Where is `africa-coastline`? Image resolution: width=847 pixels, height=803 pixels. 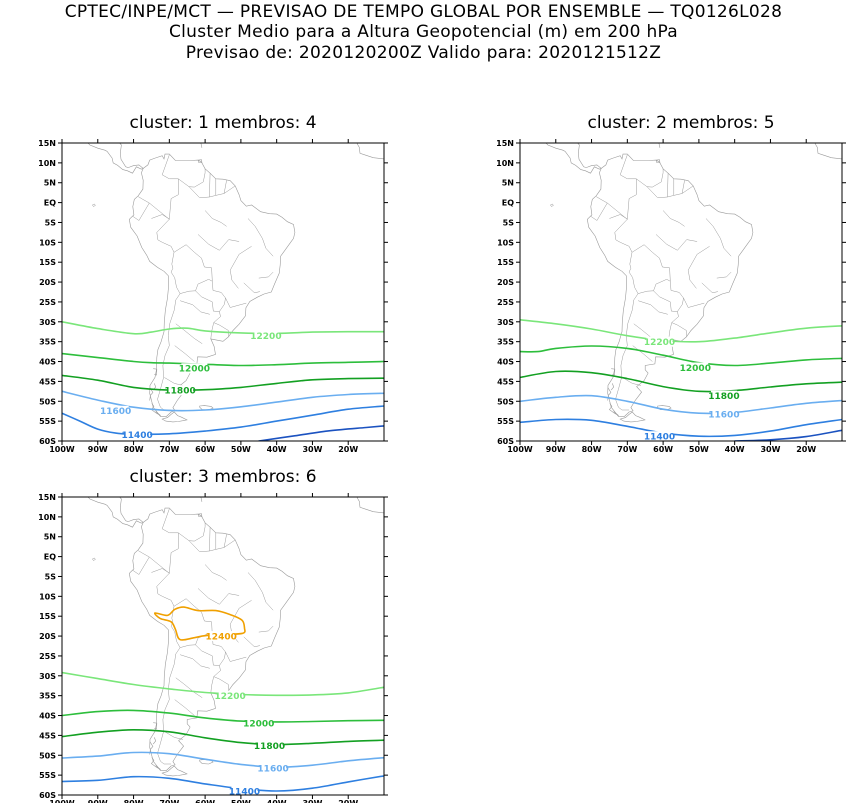
africa-coastline is located at coordinates (828, 151).